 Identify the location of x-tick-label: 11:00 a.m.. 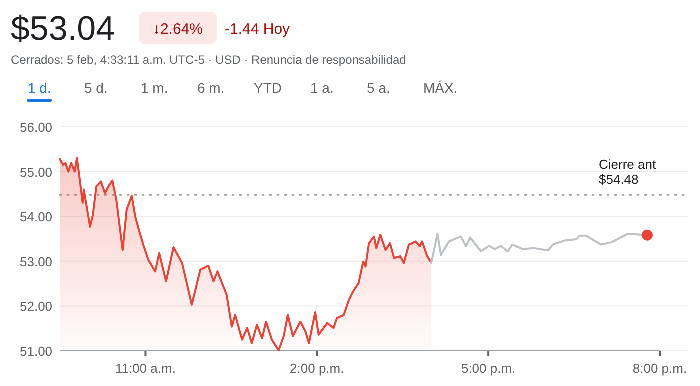
(145, 368).